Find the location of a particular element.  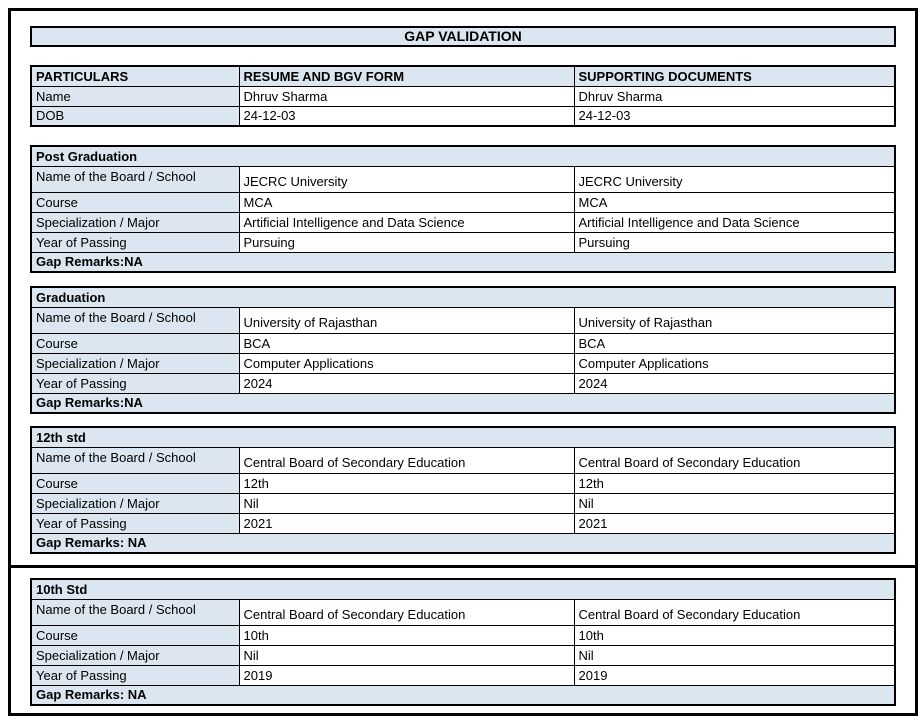

year-of-passing-supporting-value: Pursuing is located at coordinates (734, 242).